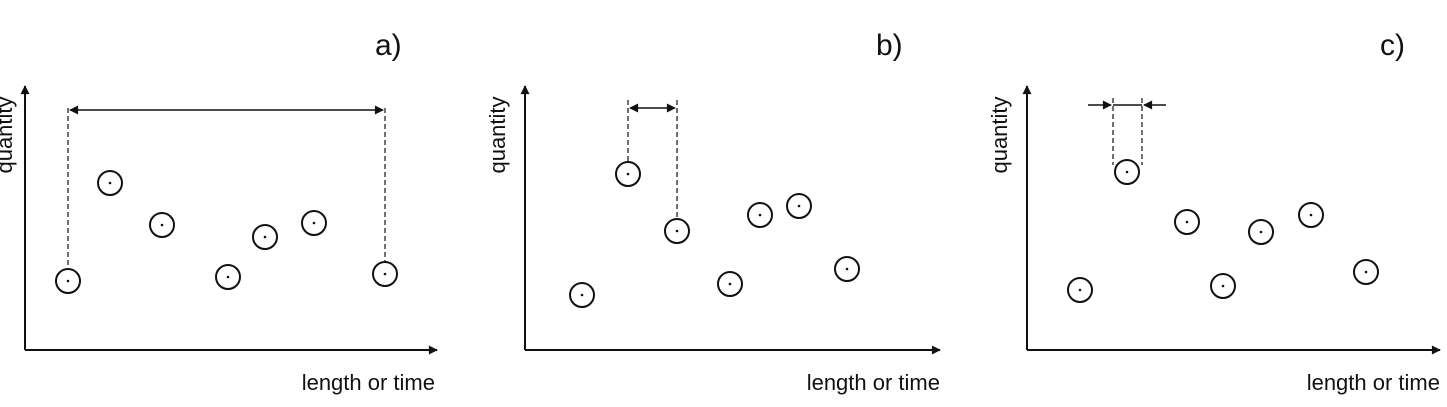  What do you see at coordinates (1392, 45) in the screenshot?
I see `panel-label: c)` at bounding box center [1392, 45].